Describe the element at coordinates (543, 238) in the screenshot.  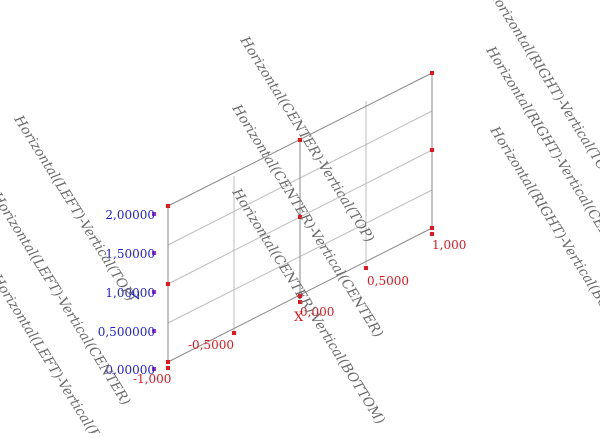
I see `annotation-right-bottom: Horizontal(RIGHT)-Vertical(BOTTOM)` at that location.